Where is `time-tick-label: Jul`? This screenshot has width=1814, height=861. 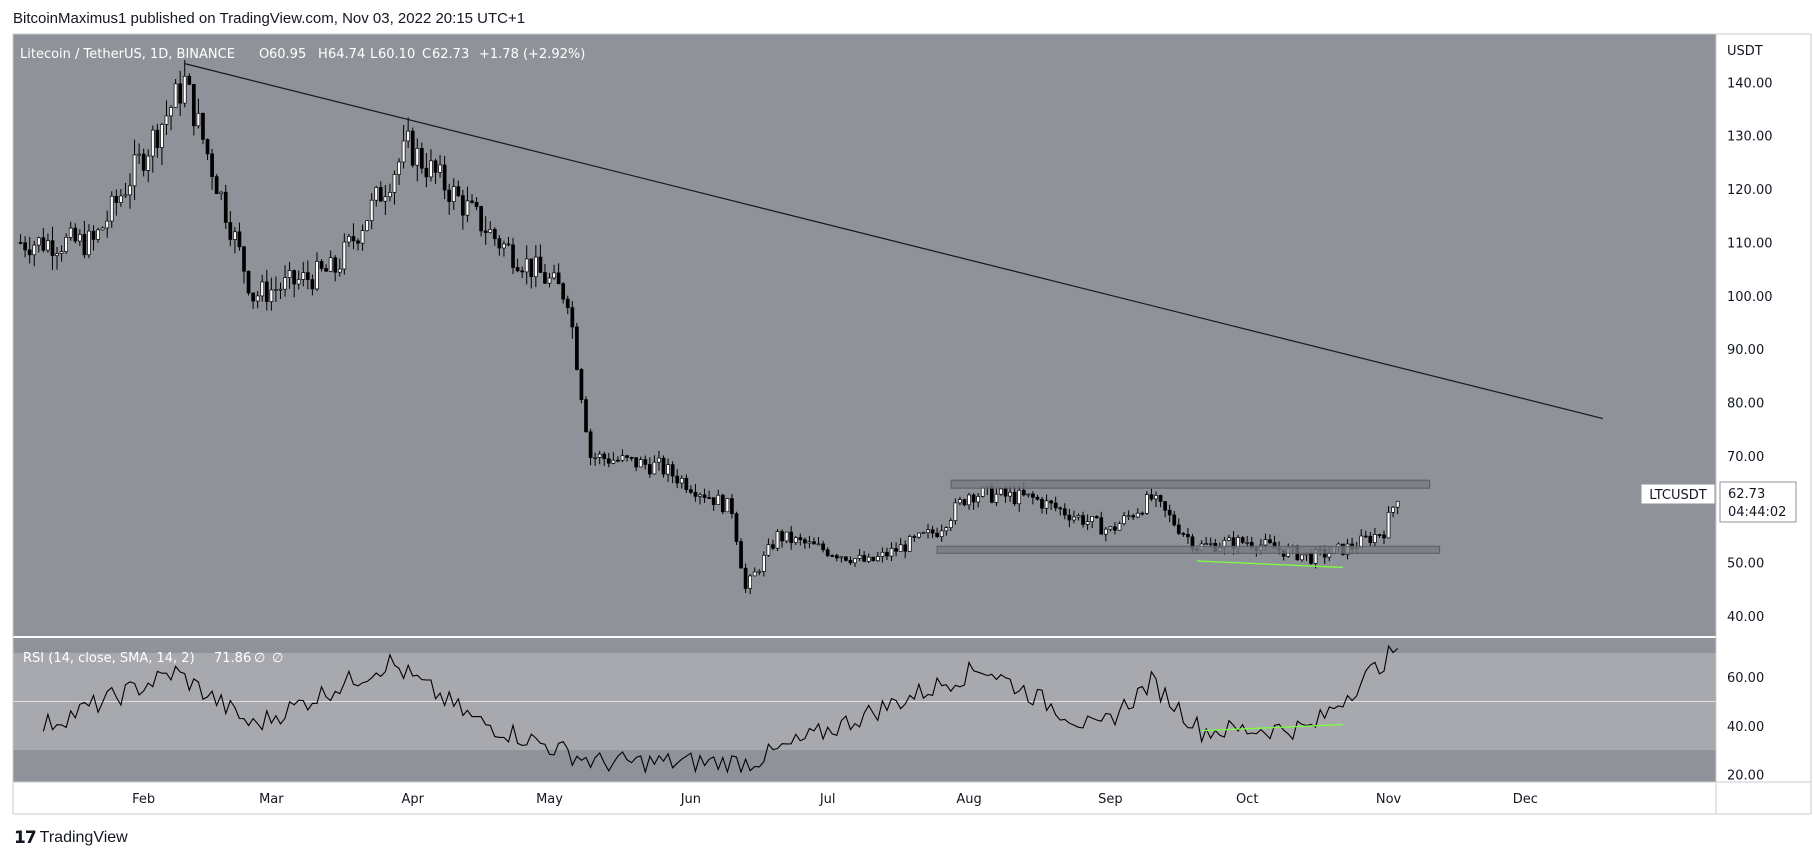 time-tick-label: Jul is located at coordinates (827, 799).